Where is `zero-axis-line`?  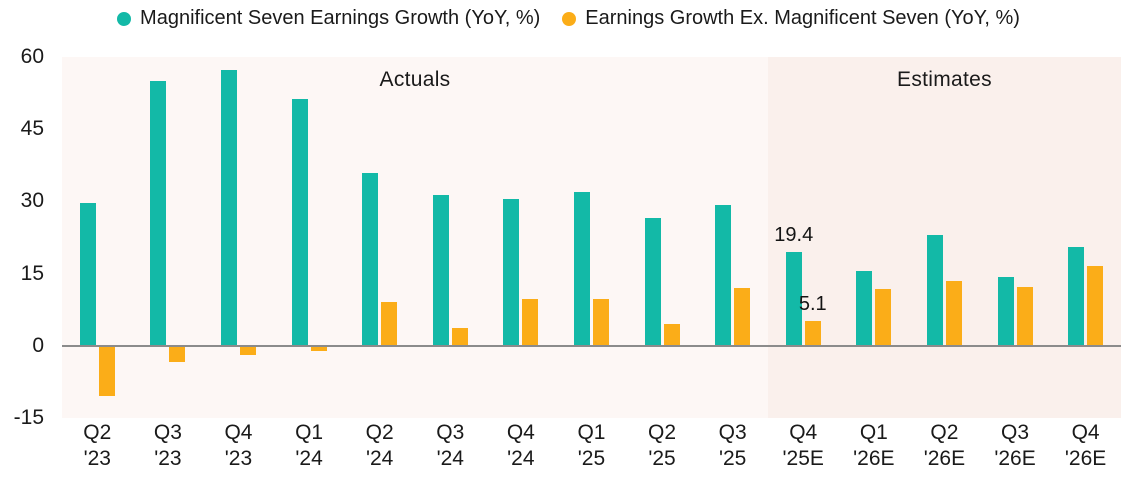 zero-axis-line is located at coordinates (591, 345).